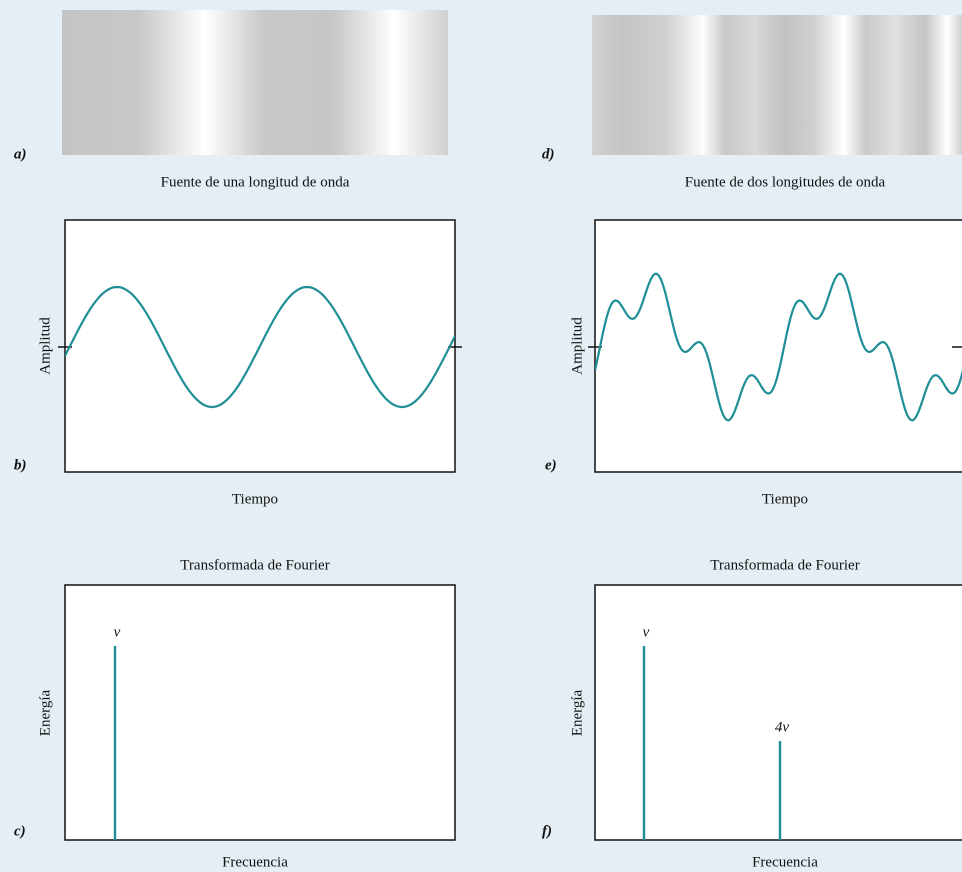 This screenshot has width=962, height=872. Describe the element at coordinates (551, 465) in the screenshot. I see `panel-label: e)` at that location.